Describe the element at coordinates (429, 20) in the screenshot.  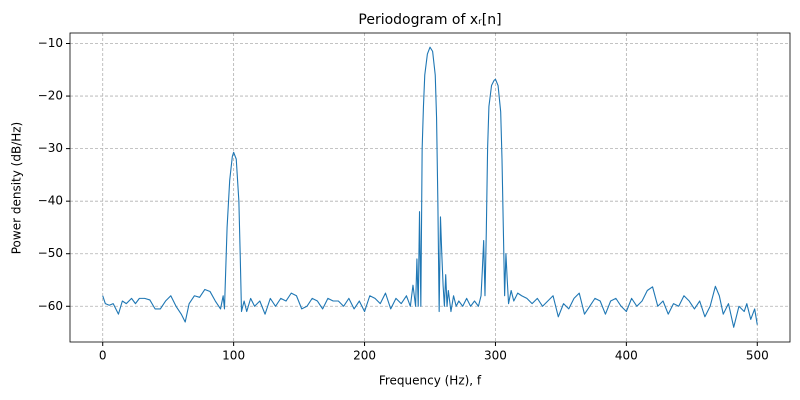
I see `chart-title: Periodogram of xᵣ[n]` at that location.